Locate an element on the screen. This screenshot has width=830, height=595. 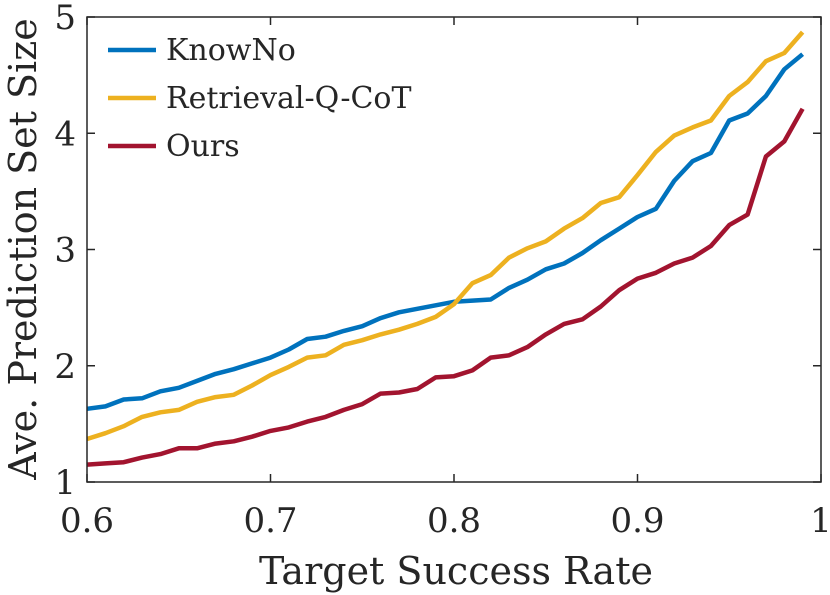
x-tick-labels: 0.6 0.7 0.8 0.9 1 is located at coordinates (445, 521).